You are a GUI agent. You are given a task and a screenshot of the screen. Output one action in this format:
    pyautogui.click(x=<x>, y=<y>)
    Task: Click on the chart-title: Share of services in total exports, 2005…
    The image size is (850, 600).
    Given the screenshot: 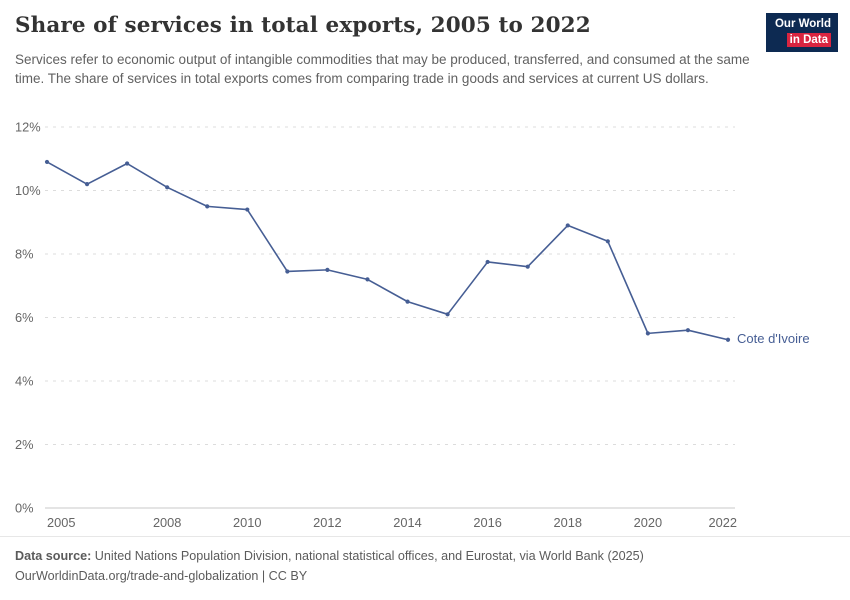 What is the action you would take?
    pyautogui.click(x=303, y=25)
    